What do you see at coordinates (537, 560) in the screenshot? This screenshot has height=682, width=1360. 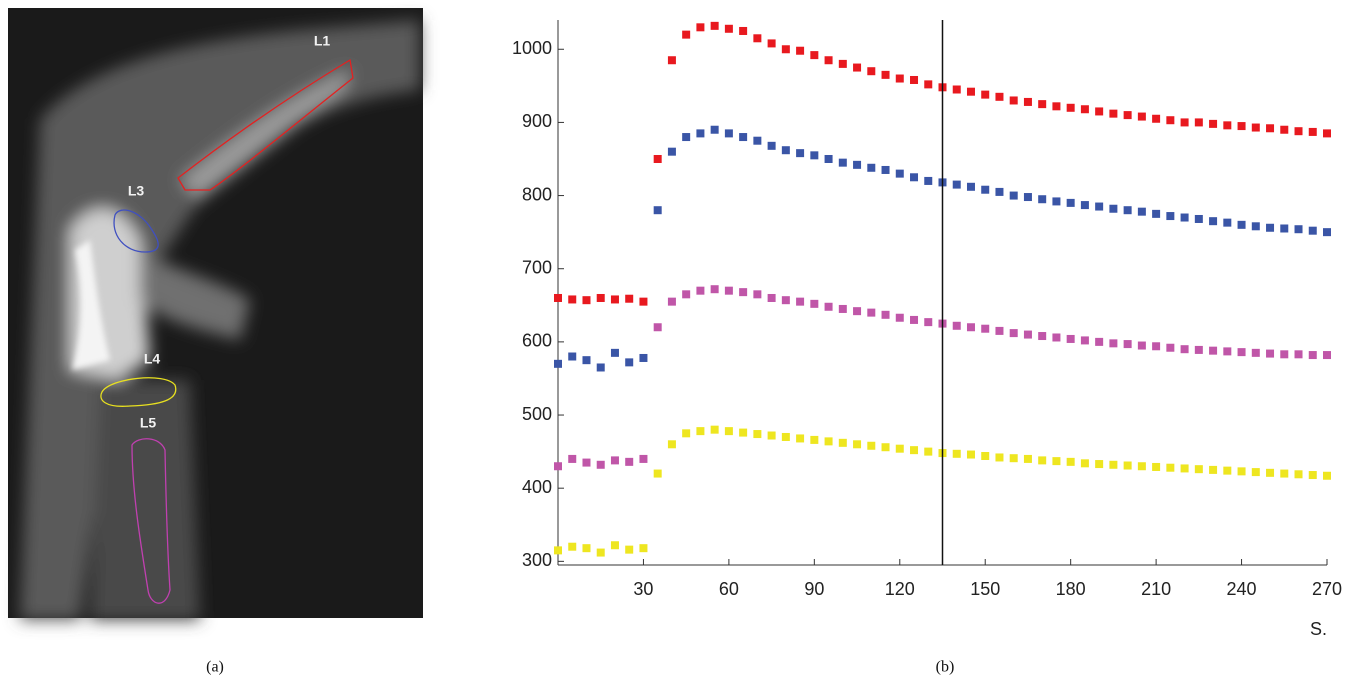 I see `y-tick-label: 300` at bounding box center [537, 560].